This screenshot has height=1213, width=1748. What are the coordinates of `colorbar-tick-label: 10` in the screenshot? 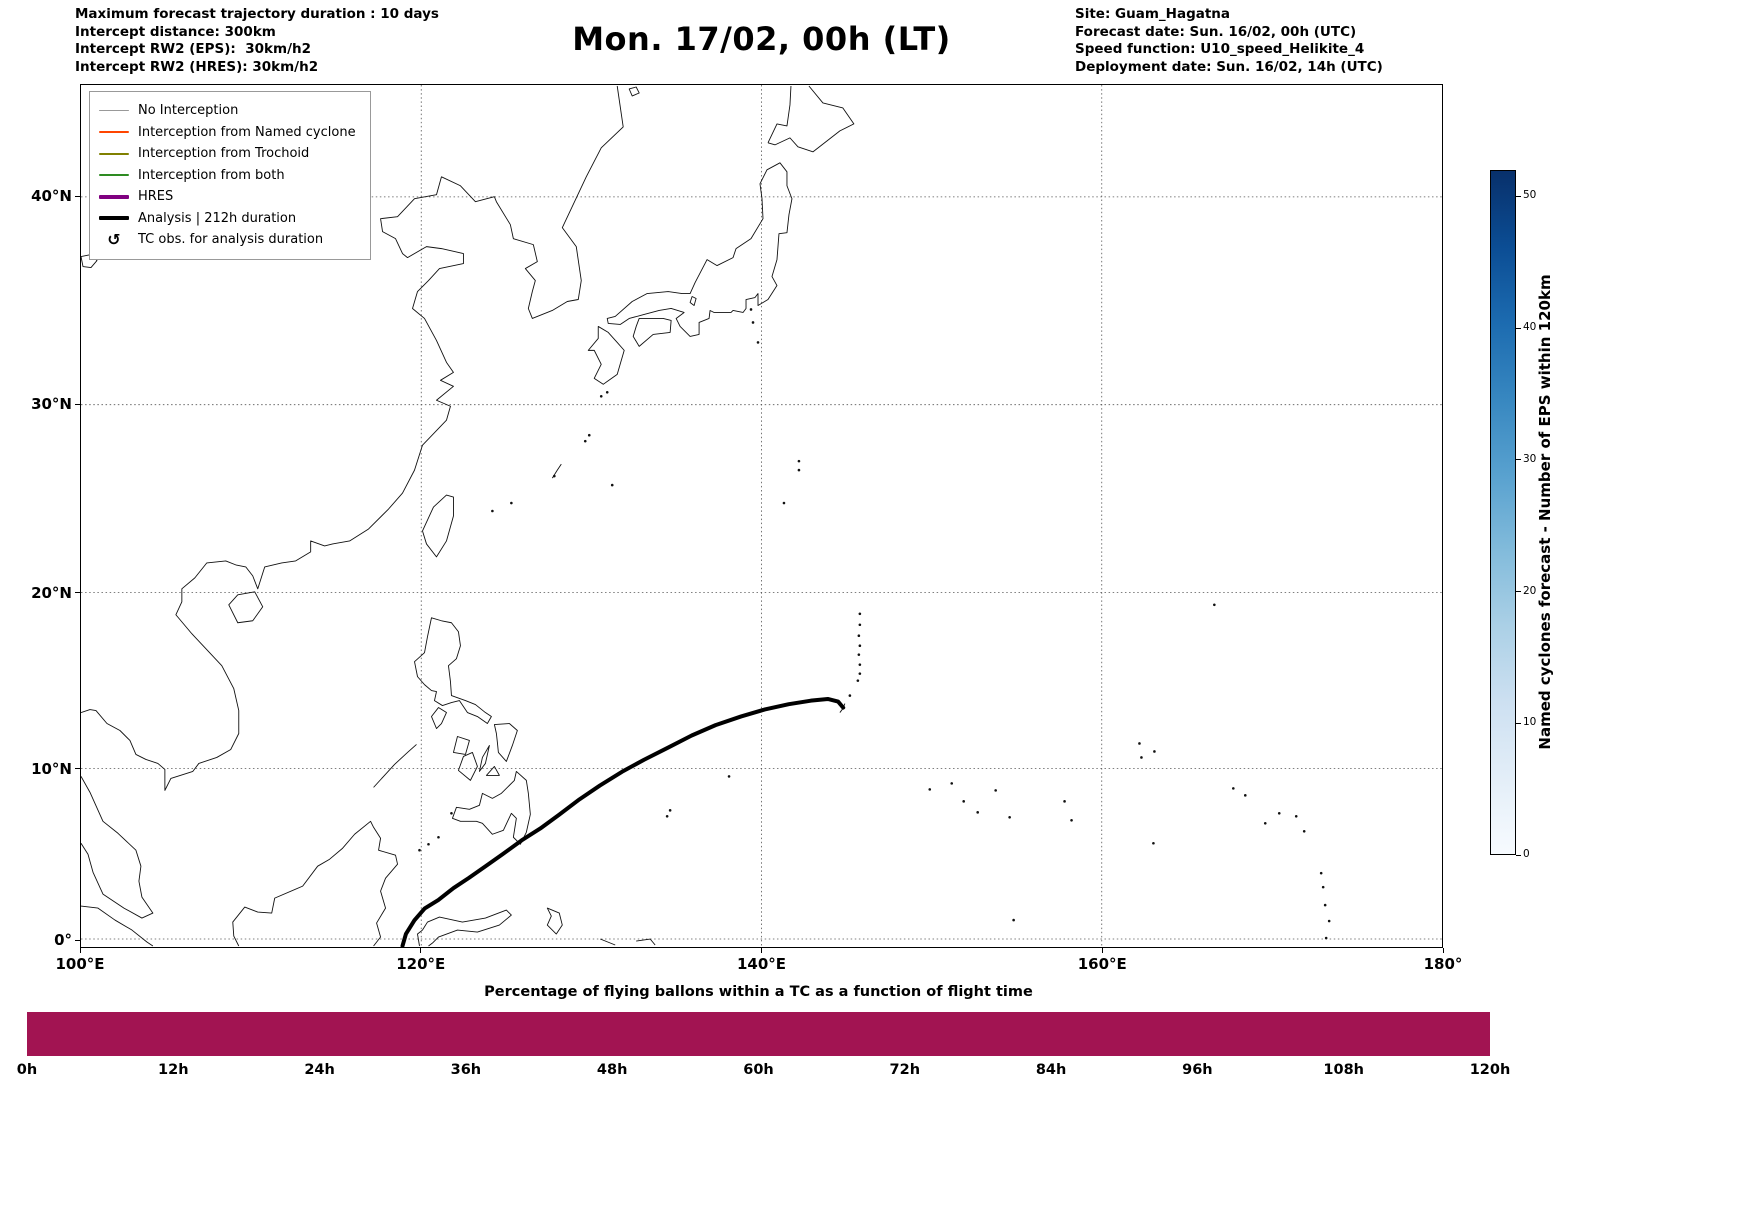 It's located at (1530, 722).